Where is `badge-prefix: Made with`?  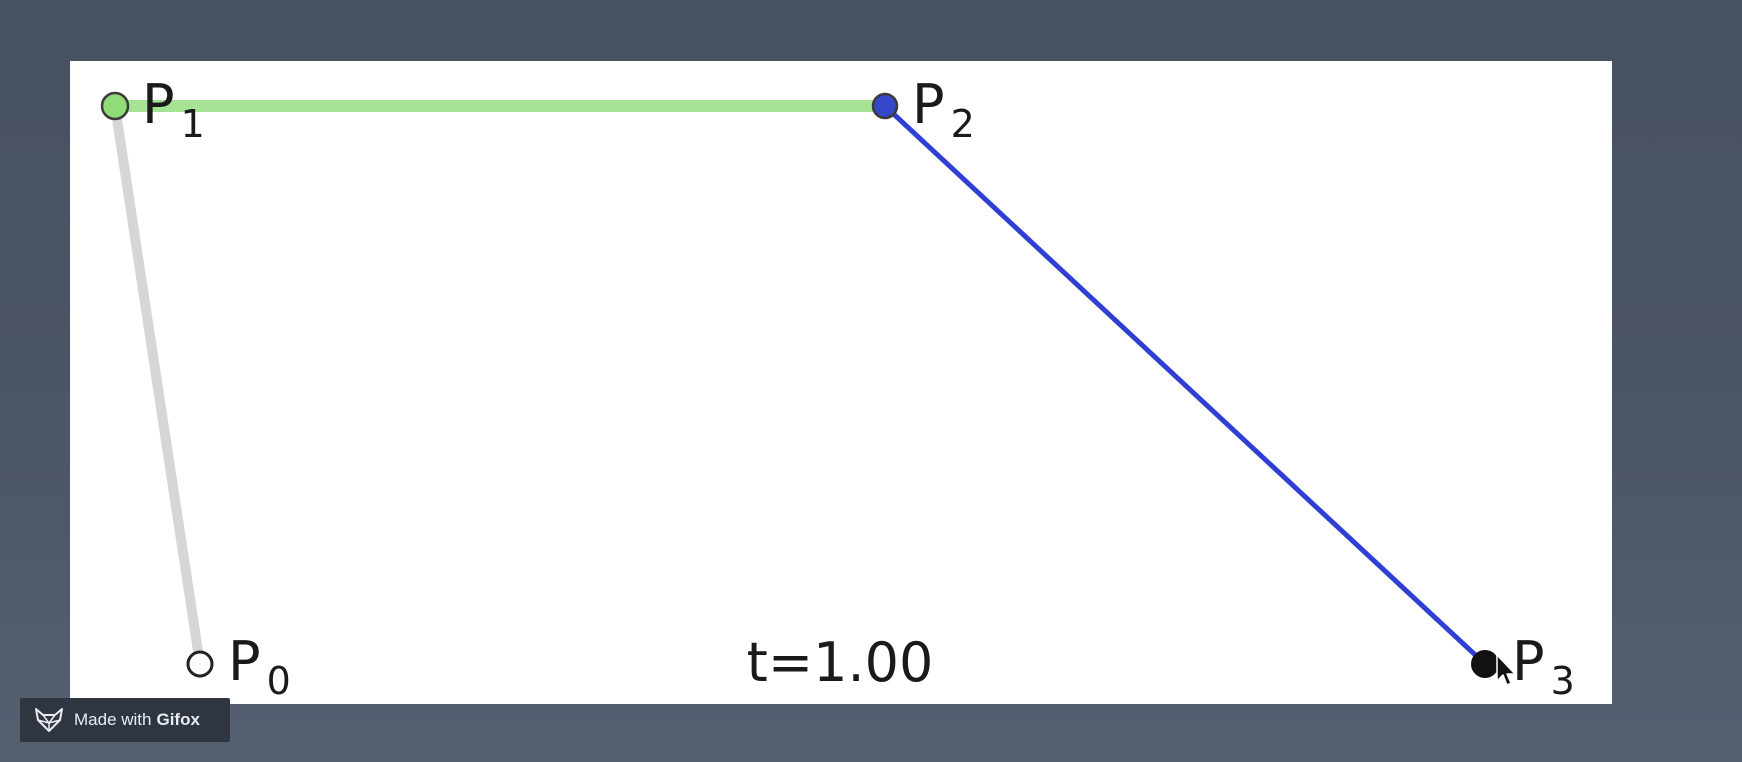
badge-prefix: Made with is located at coordinates (113, 719).